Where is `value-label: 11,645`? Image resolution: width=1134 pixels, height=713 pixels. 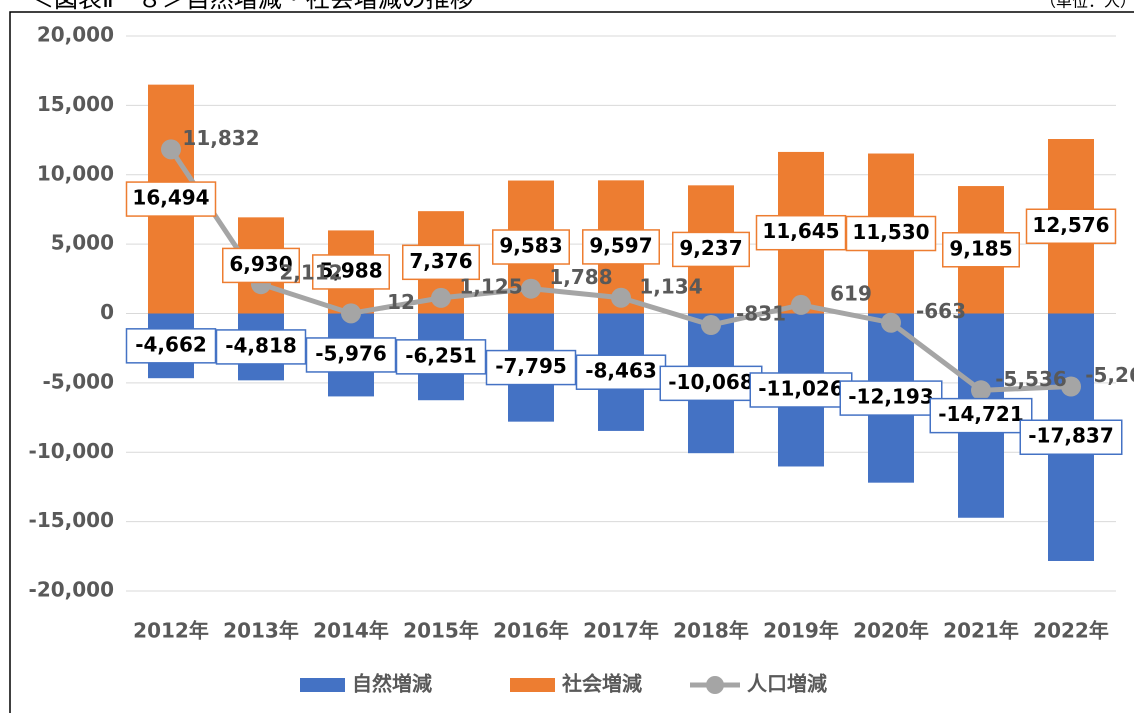 value-label: 11,645 is located at coordinates (800, 231).